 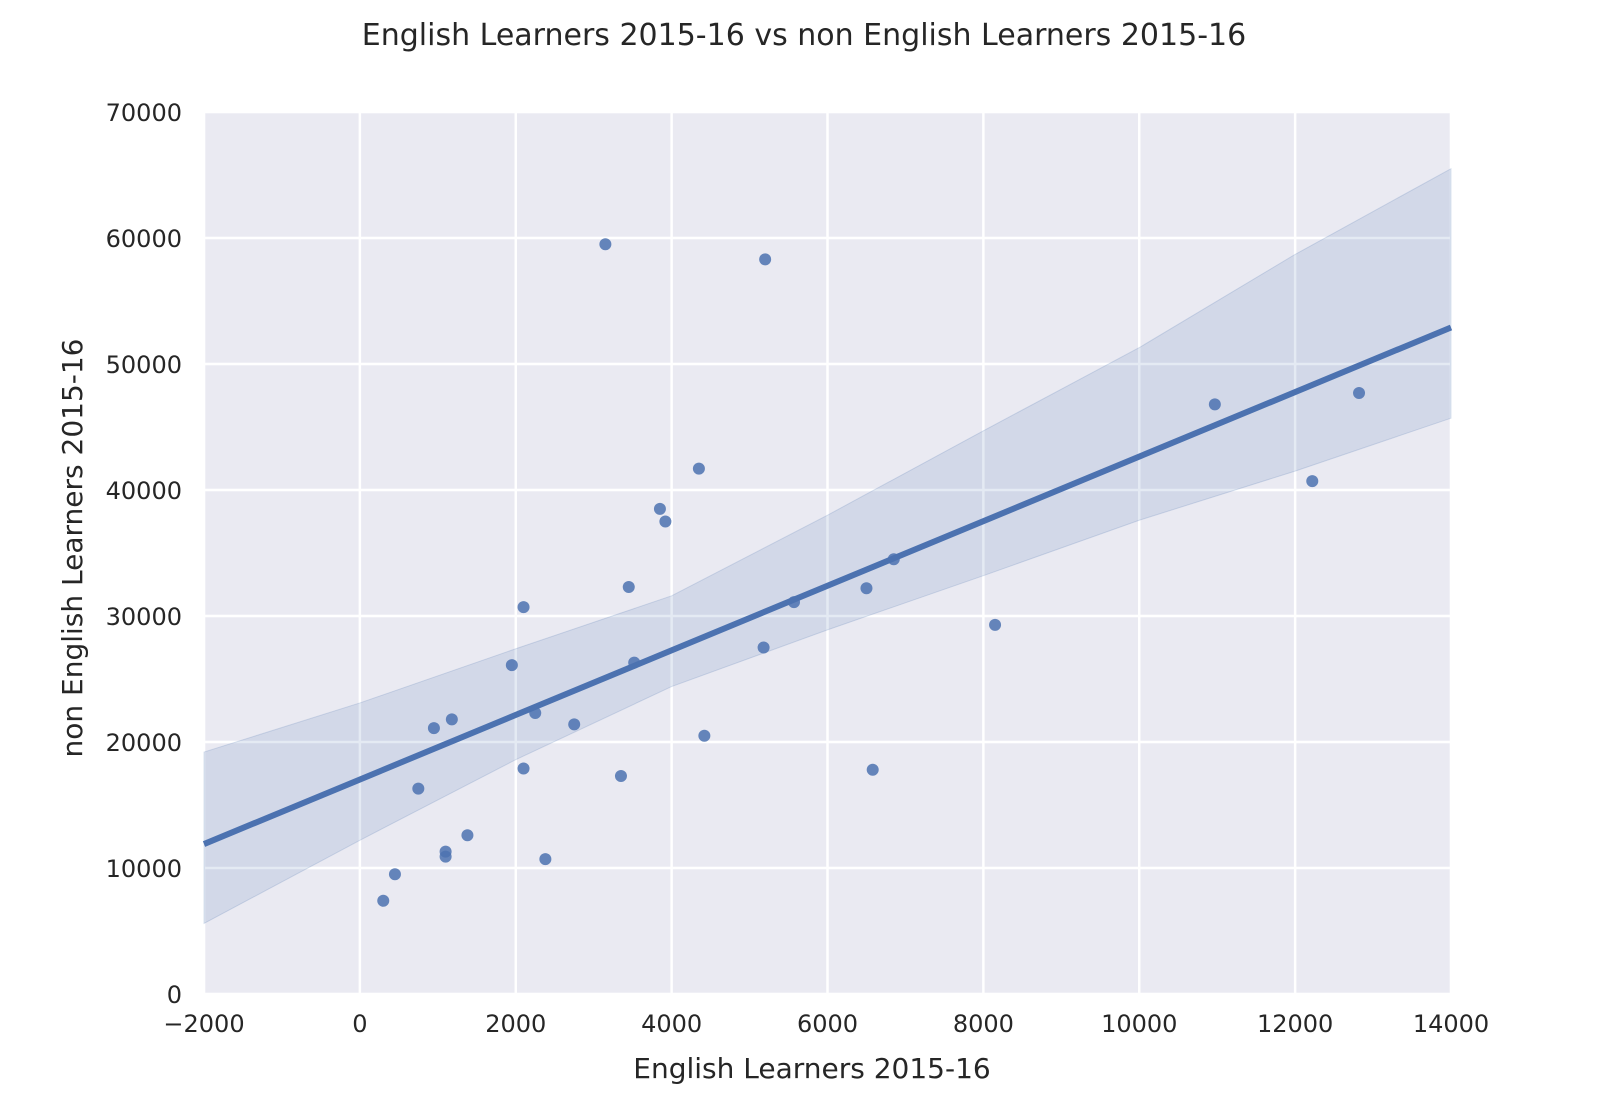 What do you see at coordinates (359, 1024) in the screenshot?
I see `x-tick-label: 0` at bounding box center [359, 1024].